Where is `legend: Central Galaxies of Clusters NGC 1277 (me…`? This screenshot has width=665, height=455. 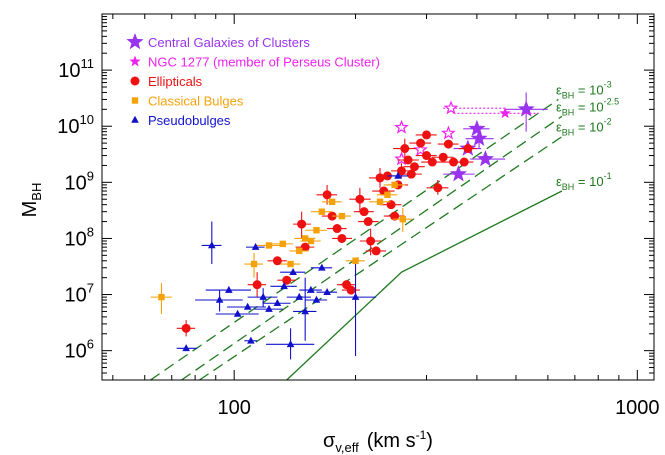 legend: Central Galaxies of Clusters NGC 1277 (me… is located at coordinates (253, 80).